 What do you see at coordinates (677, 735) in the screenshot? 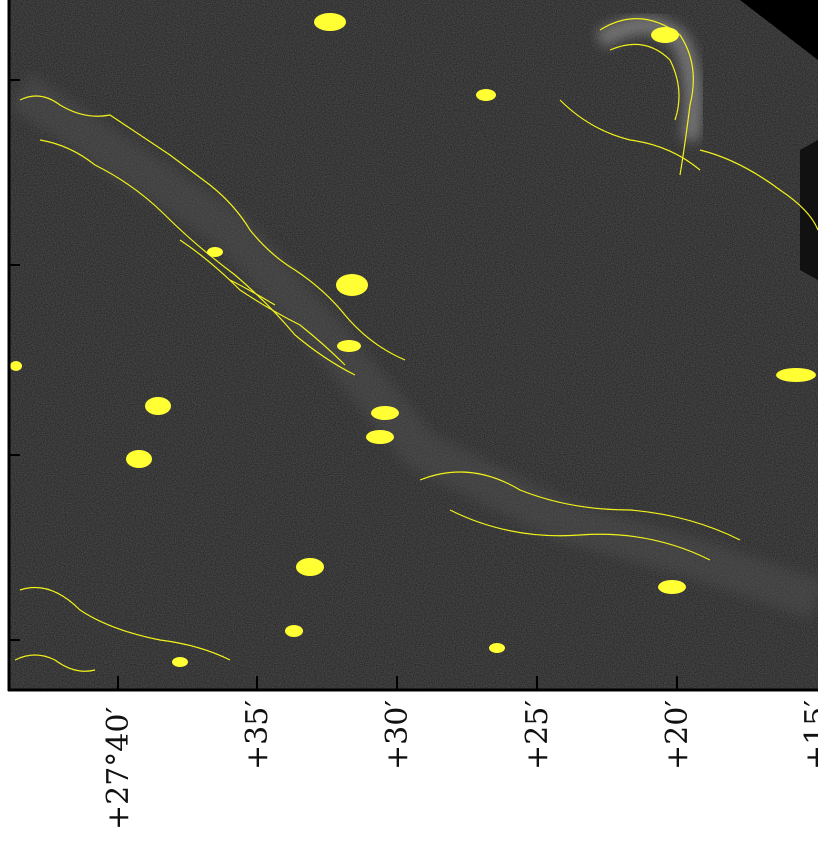
I see `tick-label: +20′` at bounding box center [677, 735].